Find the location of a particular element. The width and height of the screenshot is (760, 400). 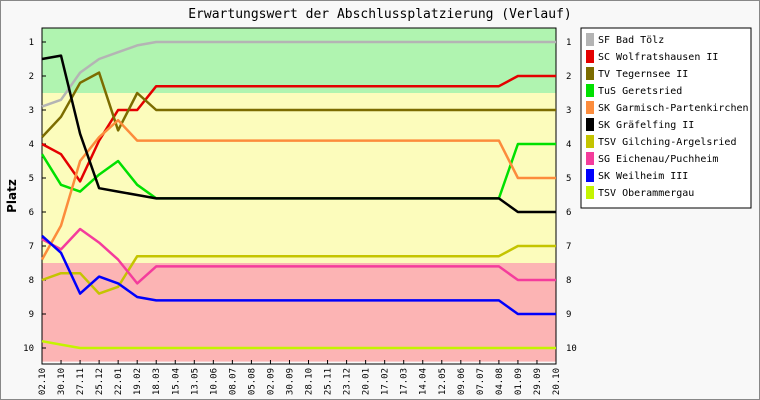

y-tick-label-left: 5 is located at coordinates (31, 179).